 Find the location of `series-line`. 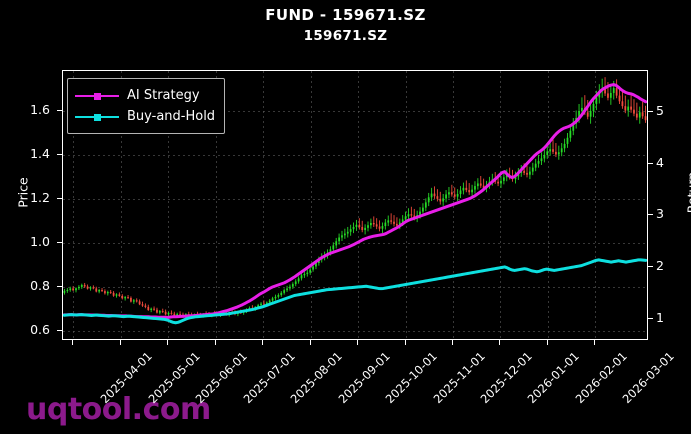

series-line is located at coordinates (355, 291).